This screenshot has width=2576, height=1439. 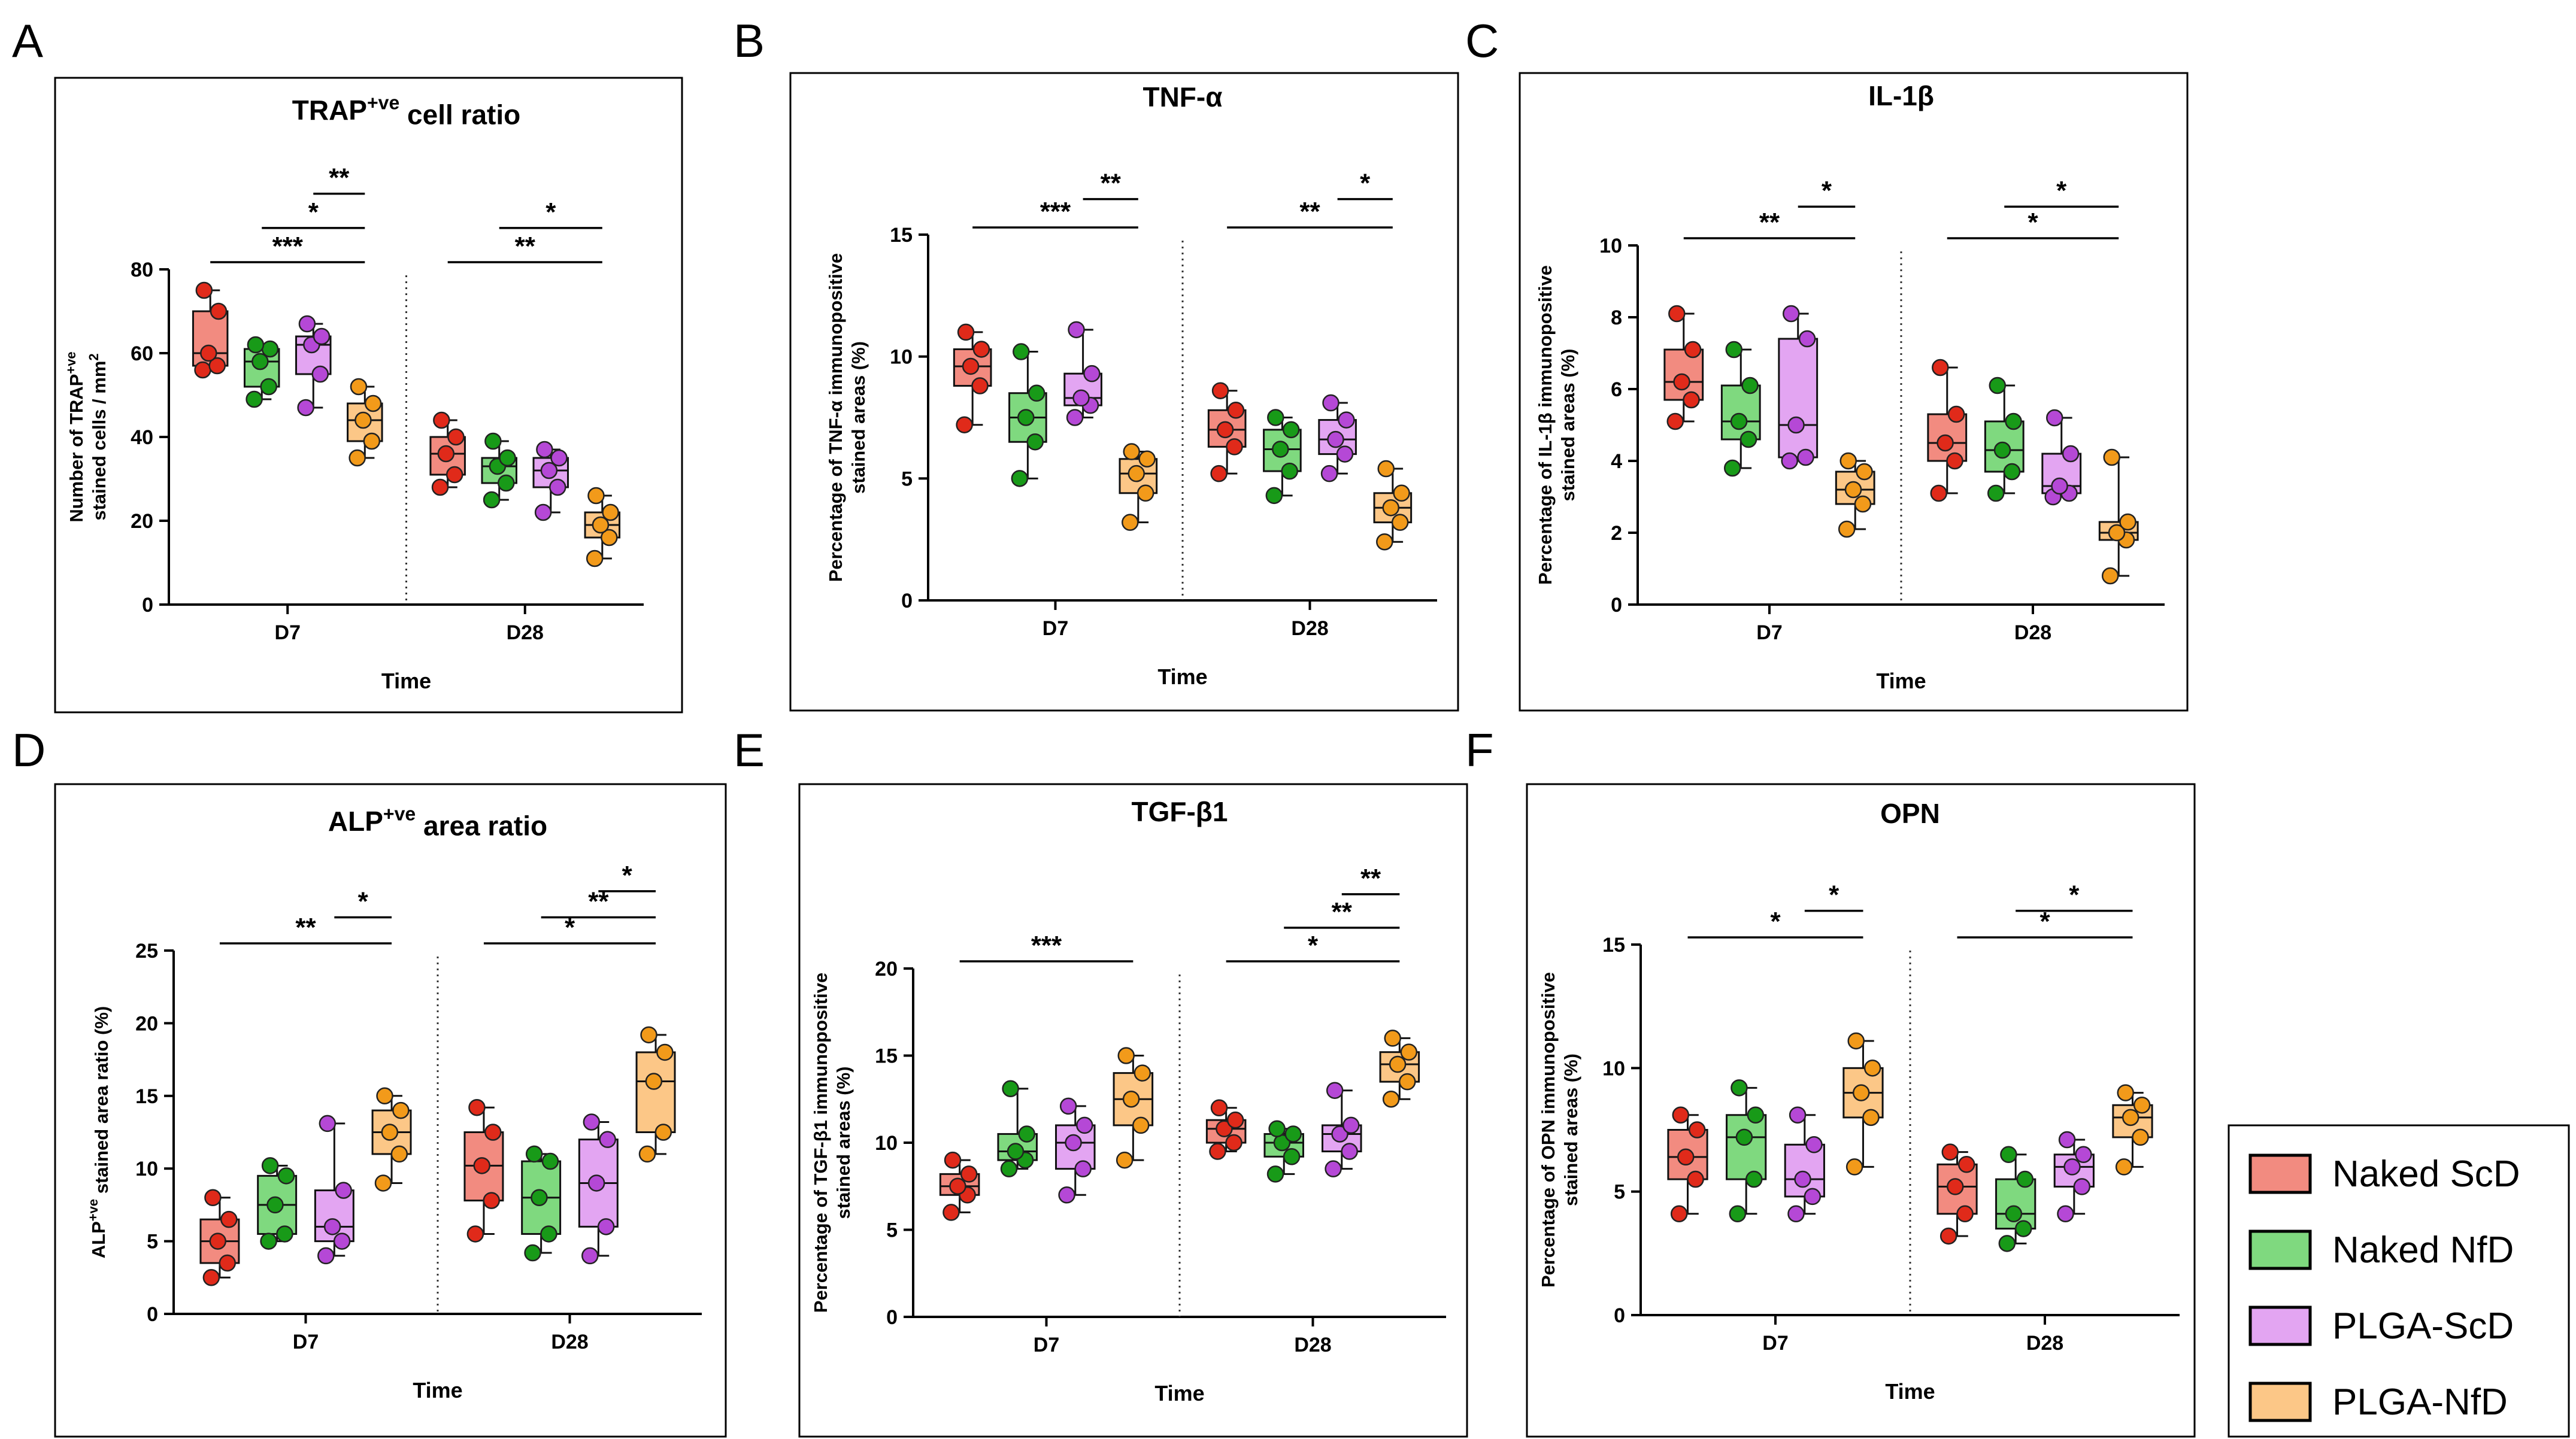 I want to click on legend-swatch-plga-nfd, so click(x=2280, y=1402).